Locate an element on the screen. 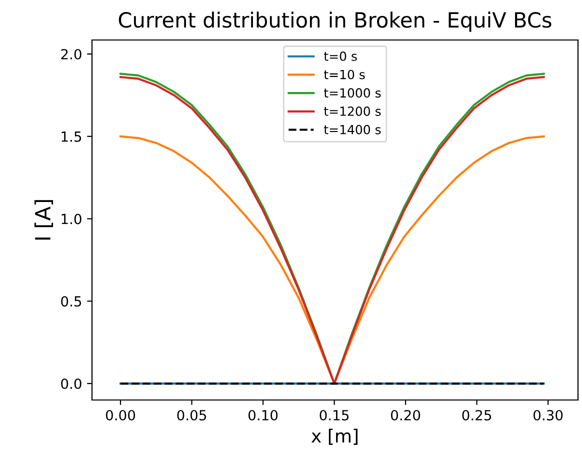 The height and width of the screenshot is (453, 582). x-tick-label: 0.00 is located at coordinates (121, 415).